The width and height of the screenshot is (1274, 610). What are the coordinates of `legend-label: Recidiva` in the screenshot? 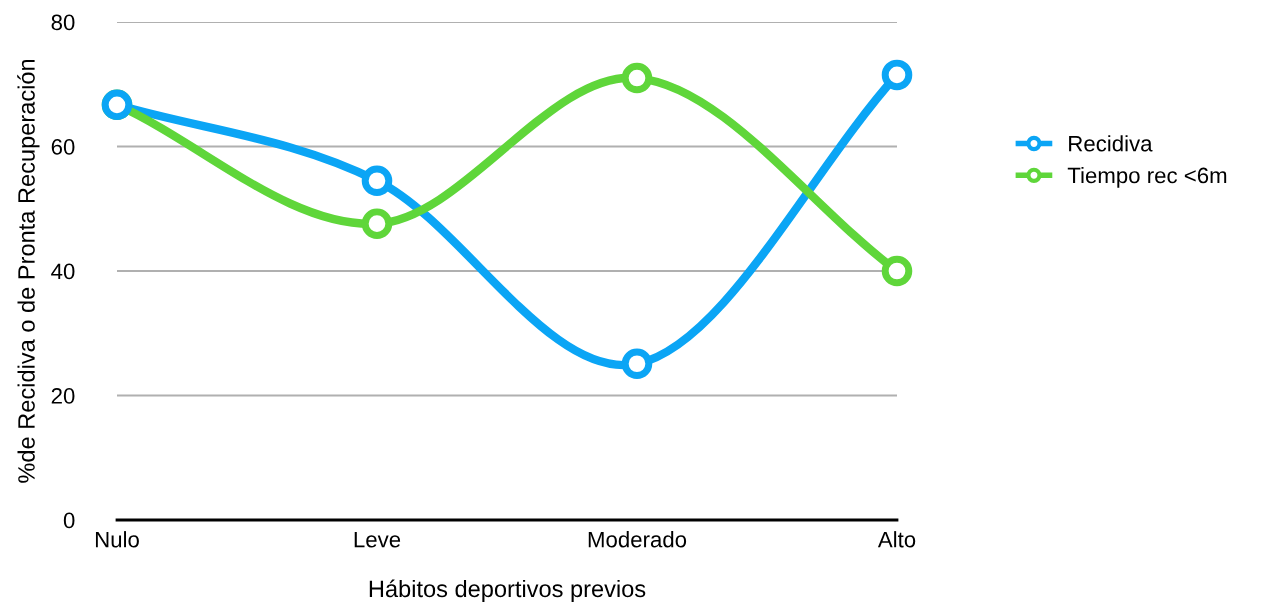 It's located at (1111, 143).